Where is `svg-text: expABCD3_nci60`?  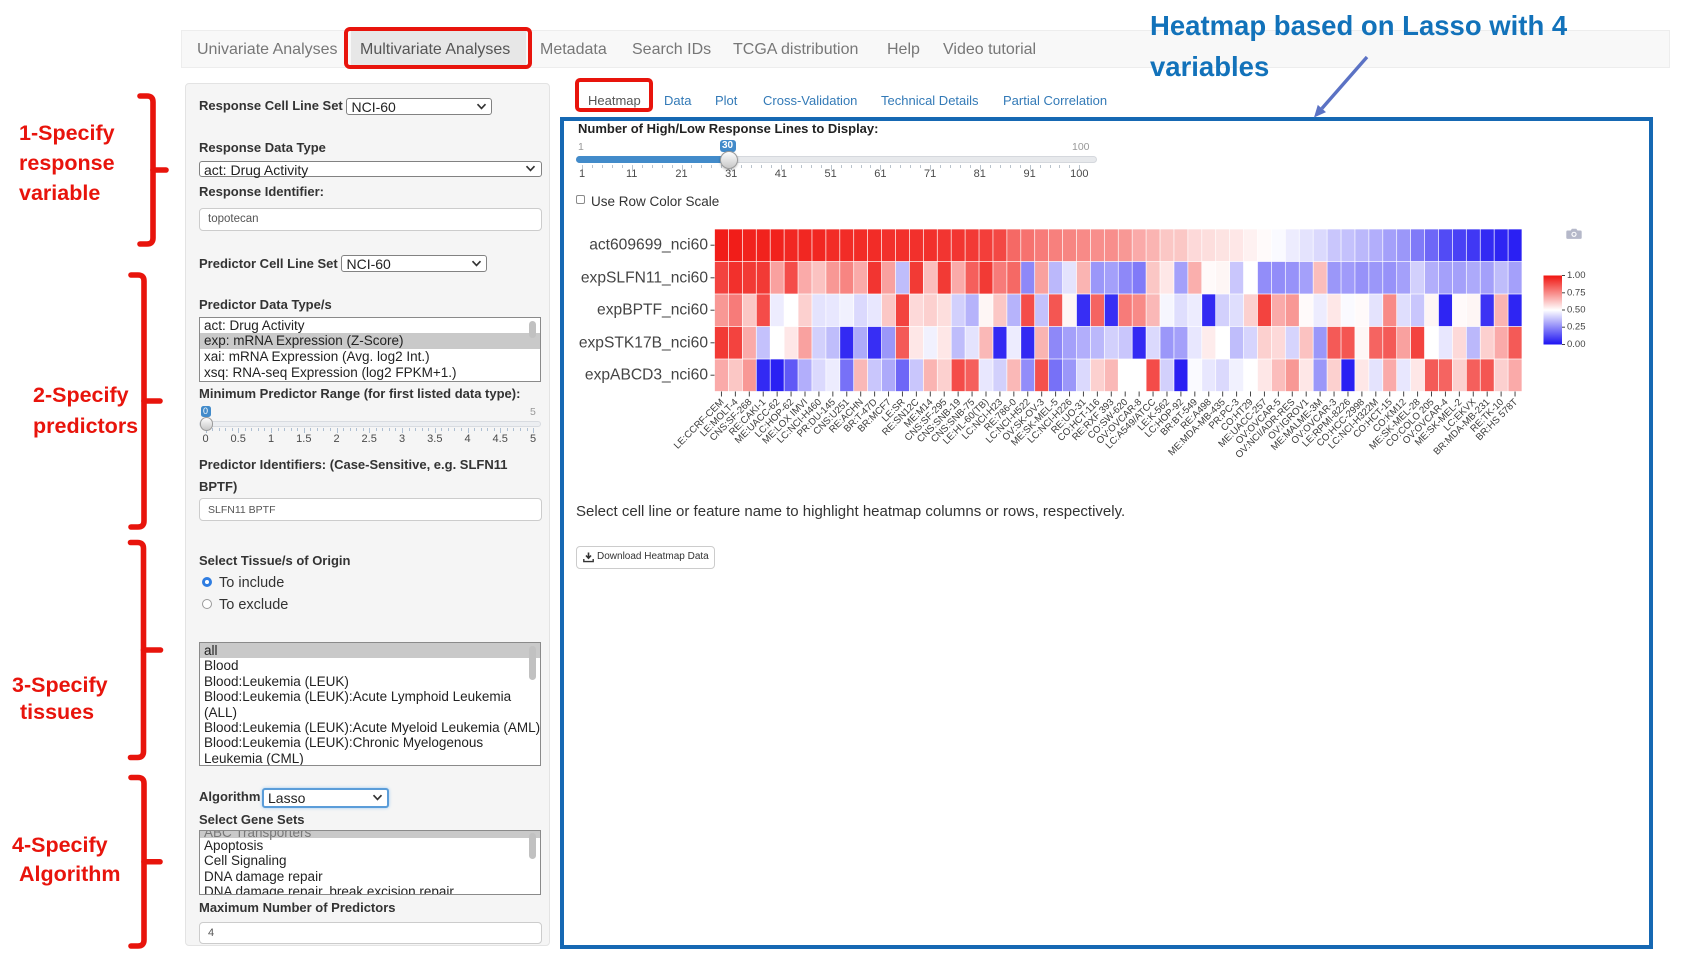 svg-text: expABCD3_nci60 is located at coordinates (646, 375).